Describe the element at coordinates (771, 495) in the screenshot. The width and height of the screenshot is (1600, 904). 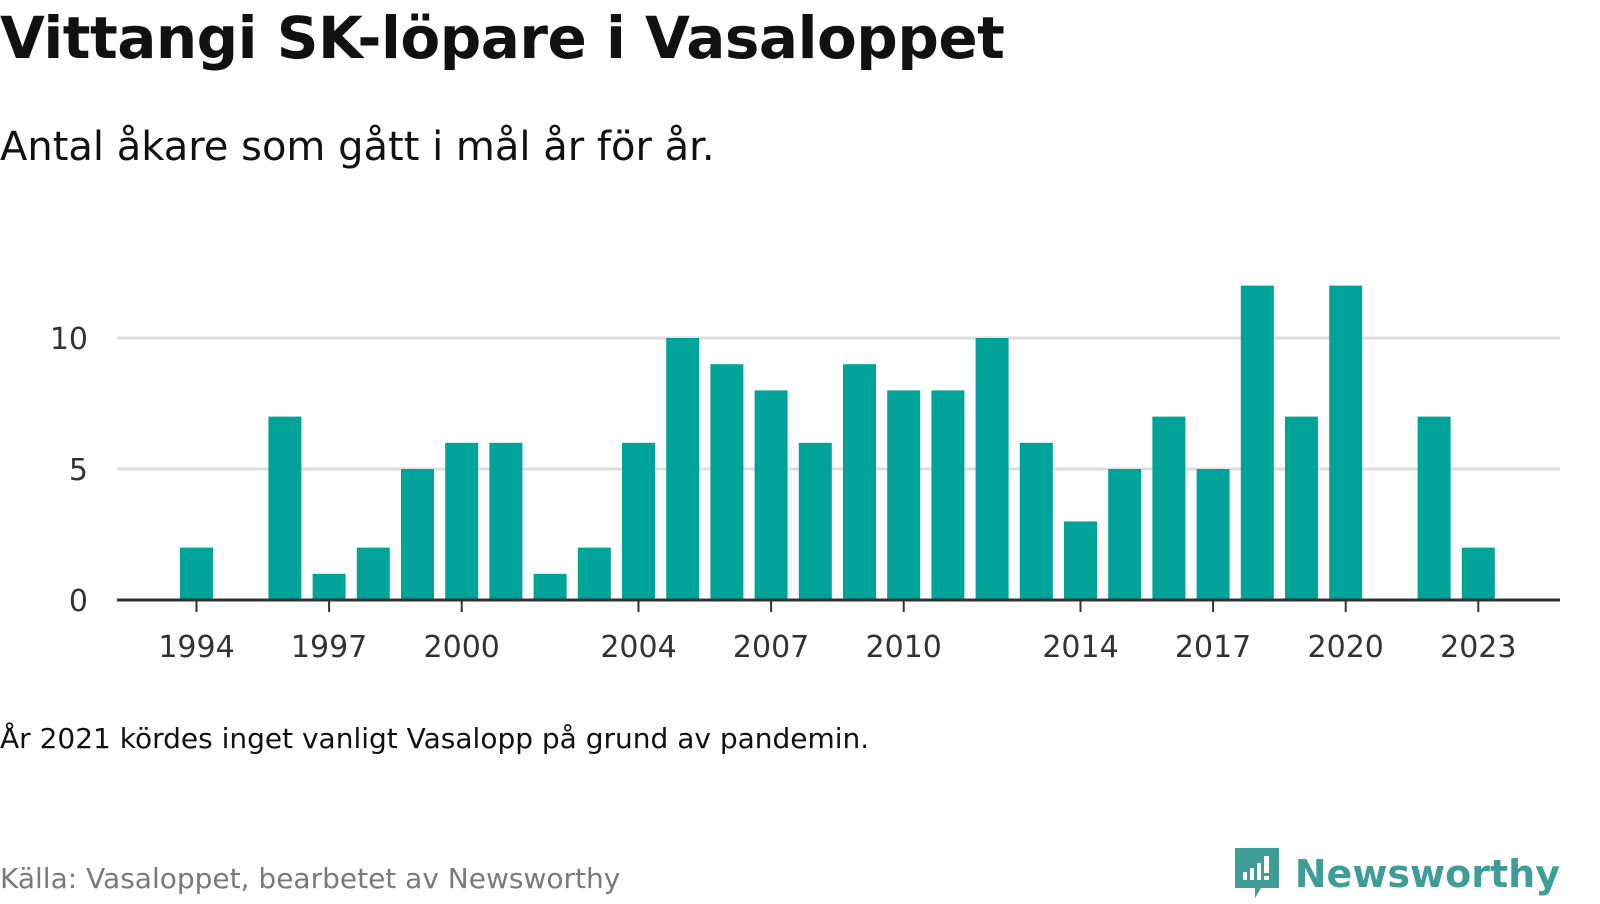
I see `bar-2007` at that location.